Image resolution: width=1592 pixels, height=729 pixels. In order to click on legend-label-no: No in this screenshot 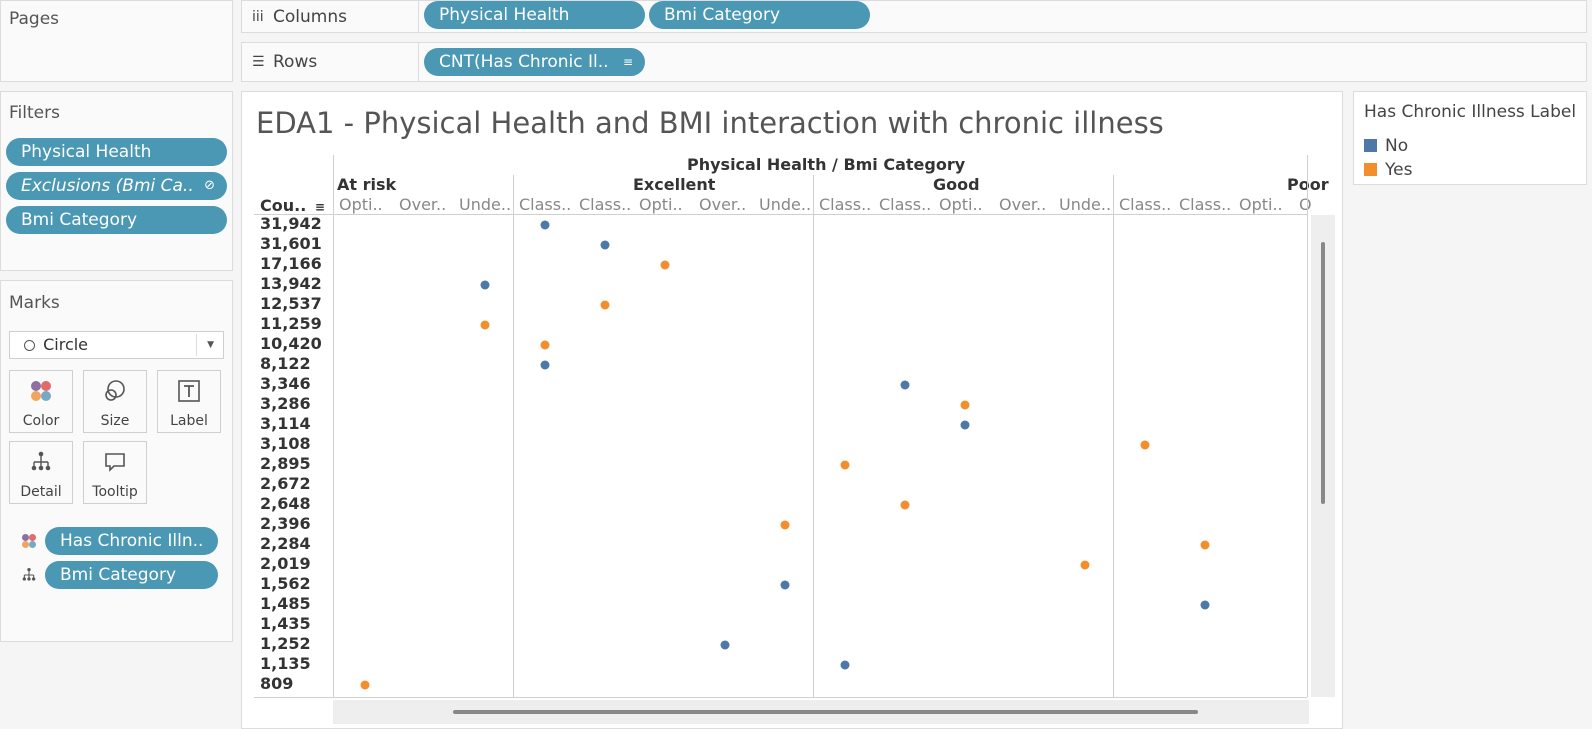, I will do `click(1397, 146)`.